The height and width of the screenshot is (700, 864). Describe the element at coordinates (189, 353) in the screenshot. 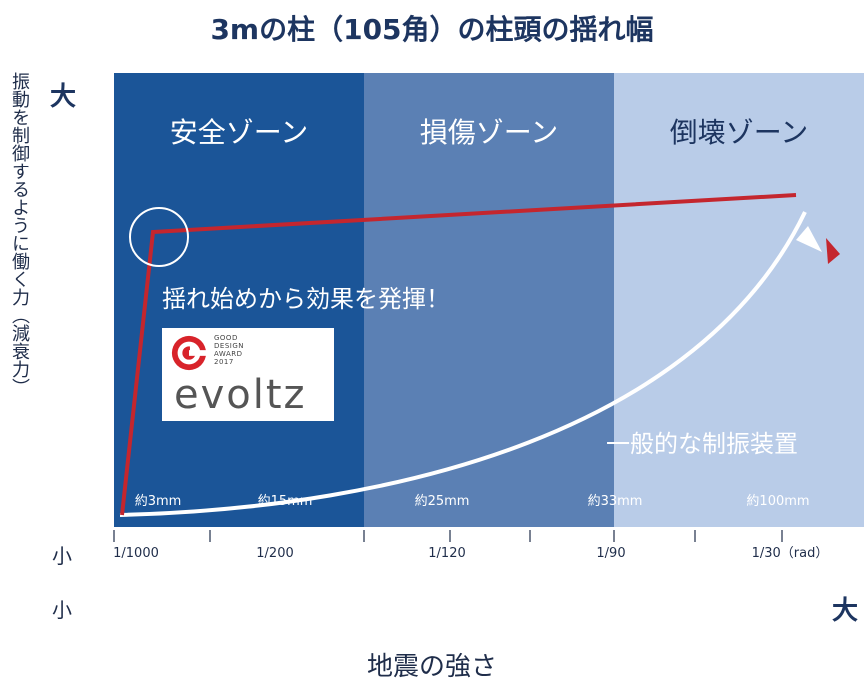

I see `good-design-g-mark-icon` at that location.